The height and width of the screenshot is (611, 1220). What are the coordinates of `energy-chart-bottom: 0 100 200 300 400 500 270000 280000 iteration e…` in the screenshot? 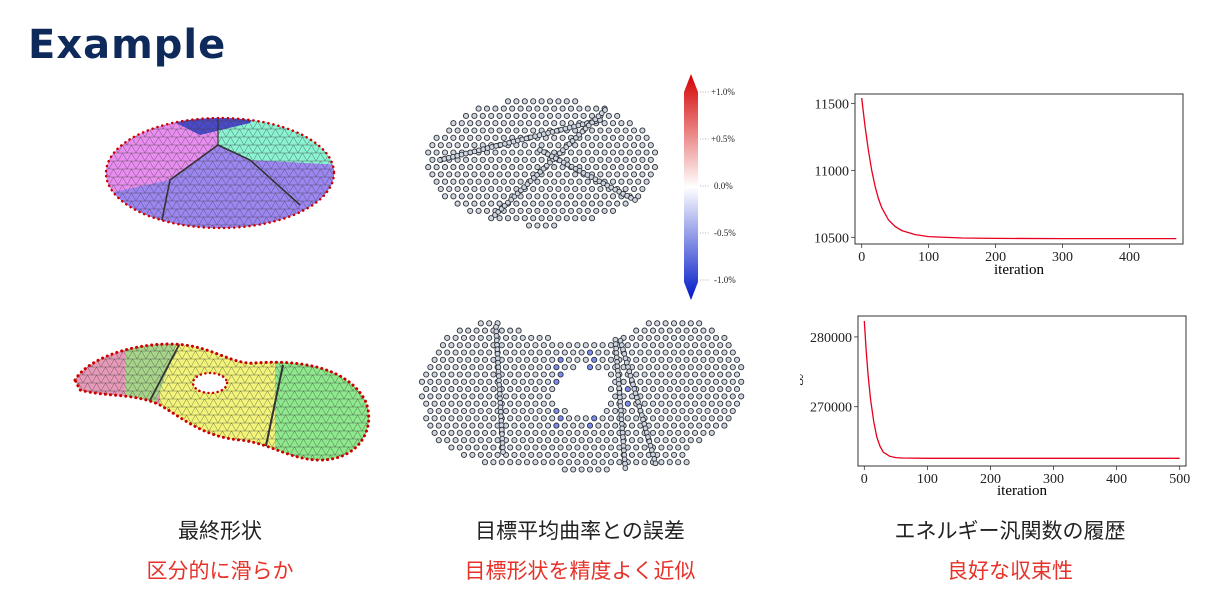 It's located at (995, 407).